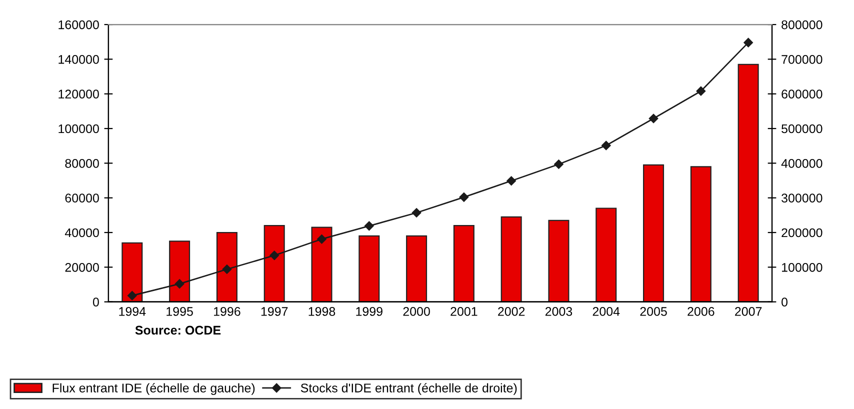 The image size is (854, 409). What do you see at coordinates (653, 311) in the screenshot?
I see `x-tick-label: 2005` at bounding box center [653, 311].